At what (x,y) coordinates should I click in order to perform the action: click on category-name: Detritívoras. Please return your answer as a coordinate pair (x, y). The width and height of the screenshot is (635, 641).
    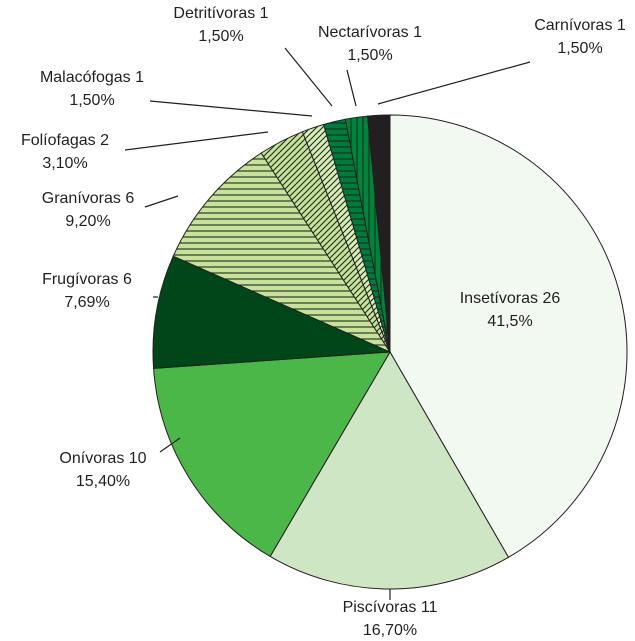
    Looking at the image, I should click on (214, 13).